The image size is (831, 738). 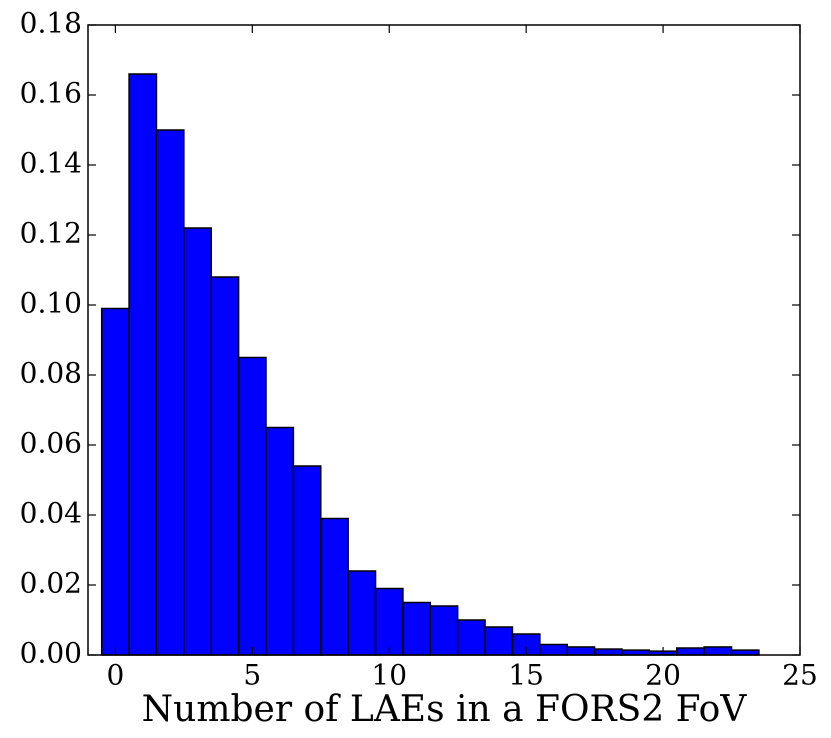 I want to click on x-tick-label: 20, so click(x=663, y=675).